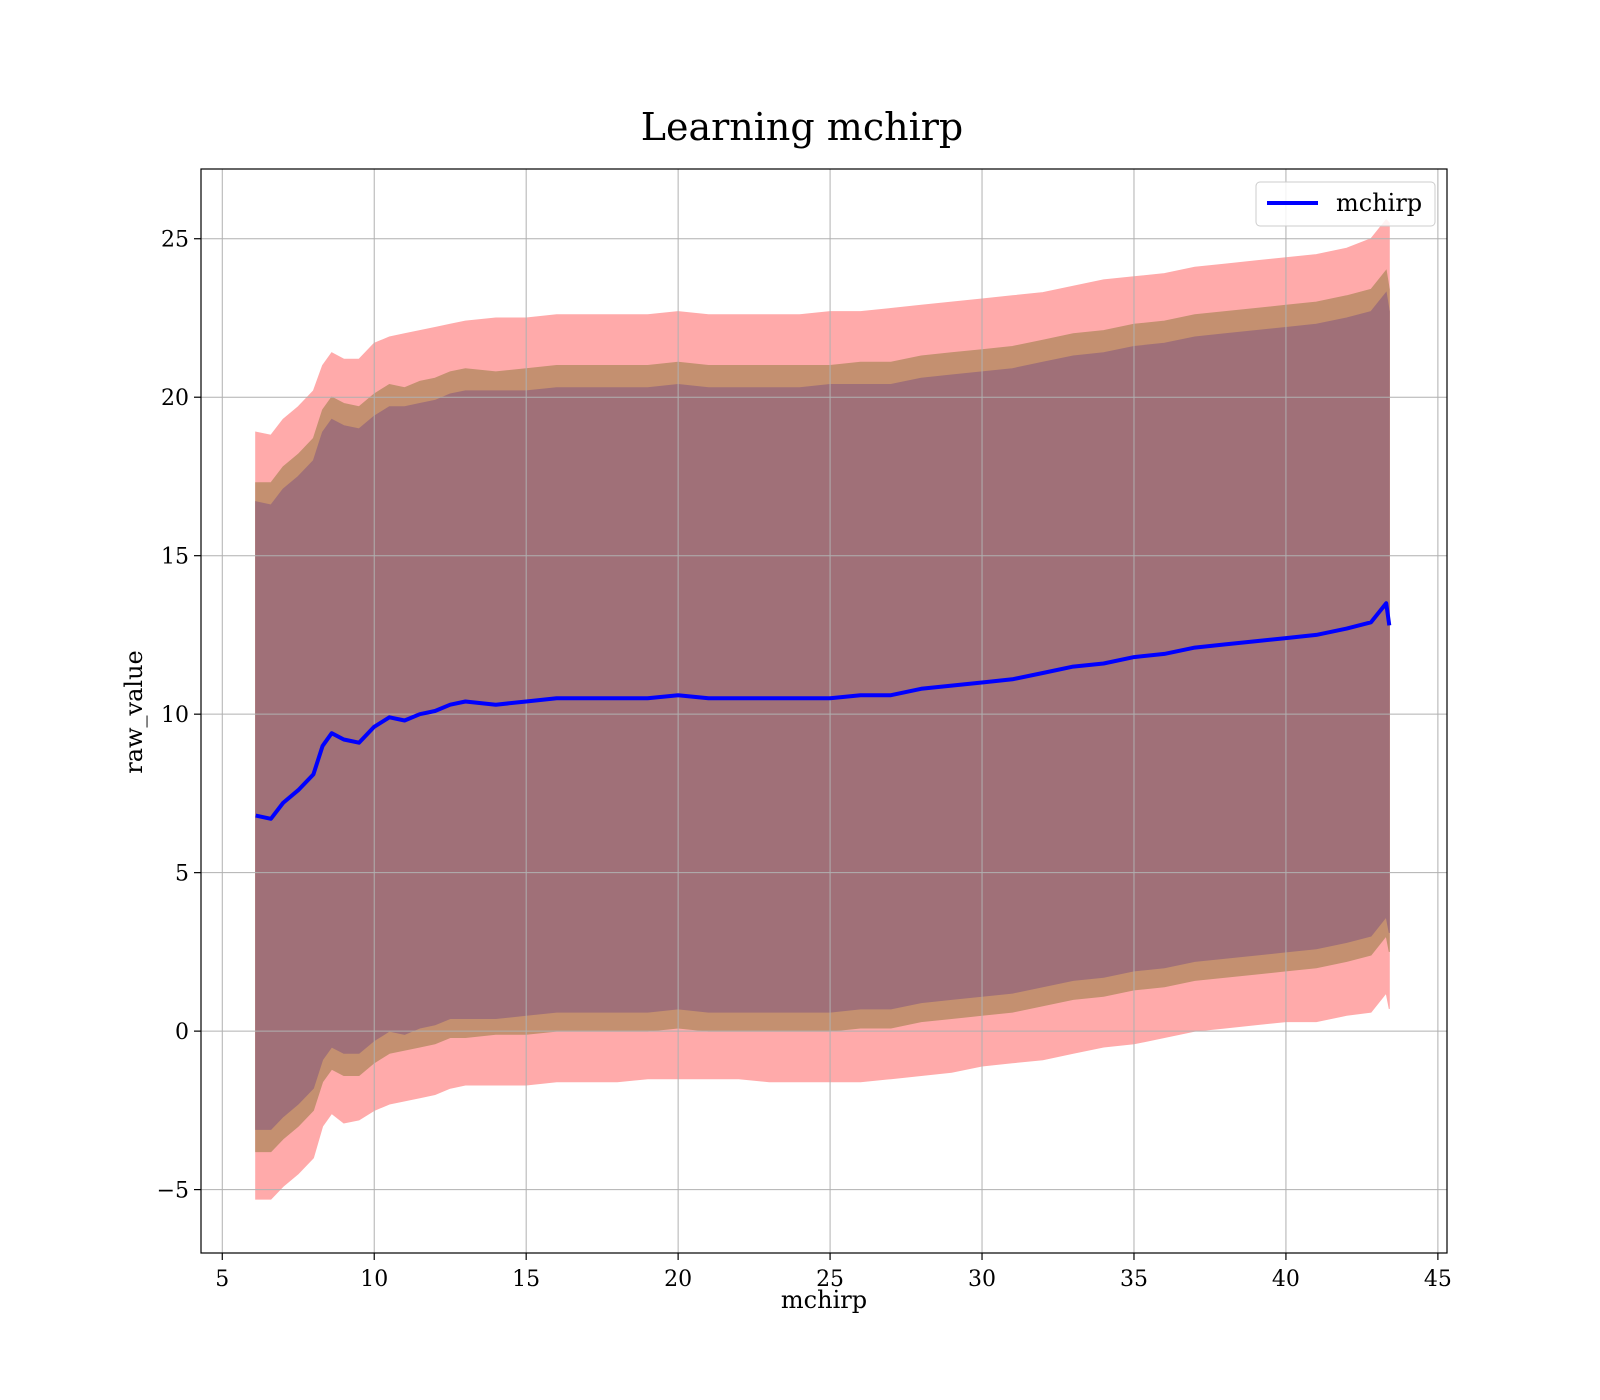 The height and width of the screenshot is (1400, 1600). I want to click on y-tick-label: 25, so click(175, 240).